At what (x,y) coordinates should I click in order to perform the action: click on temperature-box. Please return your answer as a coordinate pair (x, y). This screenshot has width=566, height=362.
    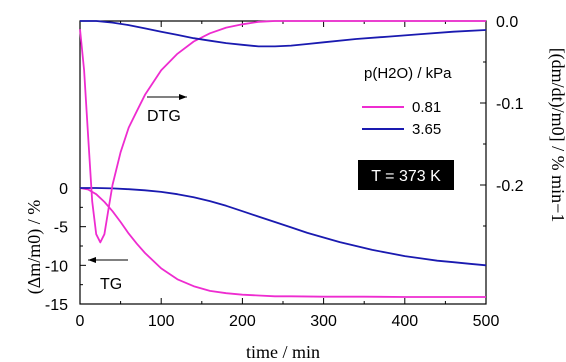
    Looking at the image, I should click on (406, 175).